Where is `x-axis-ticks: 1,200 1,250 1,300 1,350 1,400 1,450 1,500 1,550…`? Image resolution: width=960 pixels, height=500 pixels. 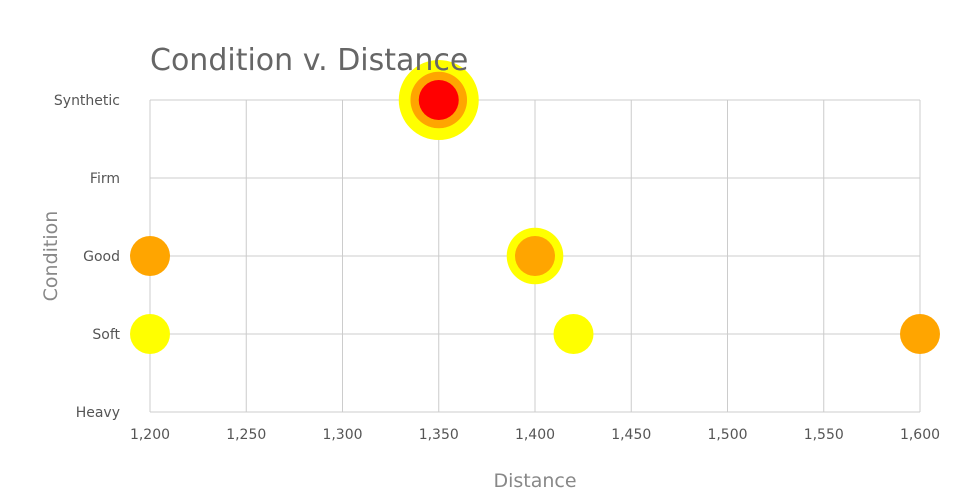 x-axis-ticks: 1,200 1,250 1,300 1,350 1,400 1,450 1,500 1,550… is located at coordinates (535, 435).